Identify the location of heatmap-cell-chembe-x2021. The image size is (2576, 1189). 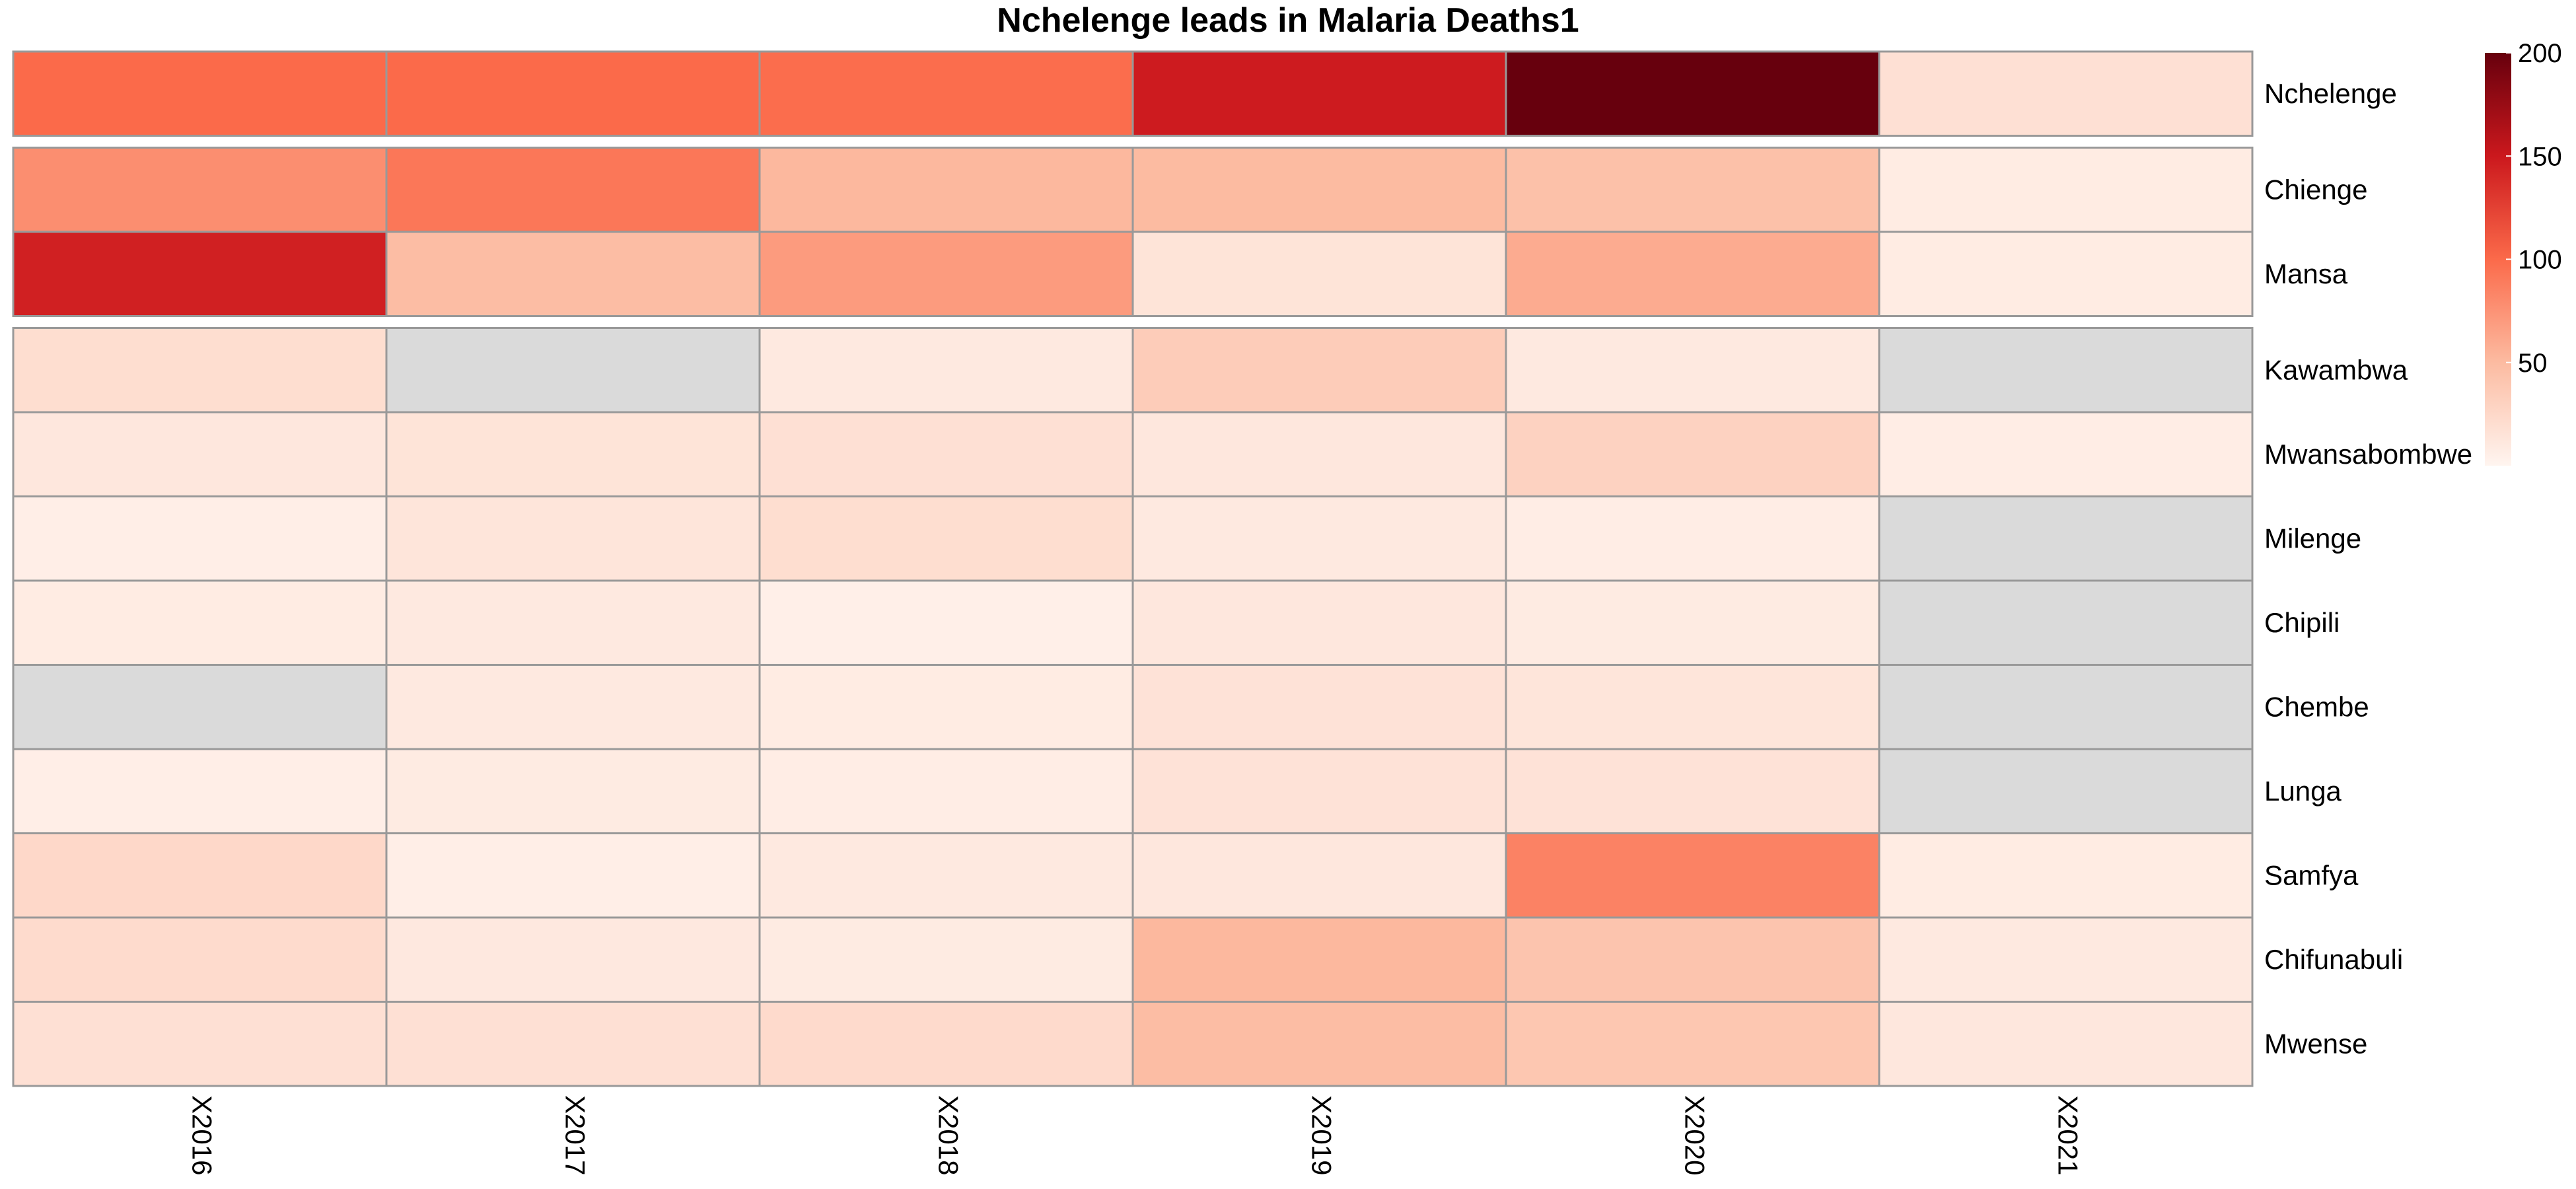
(2066, 707).